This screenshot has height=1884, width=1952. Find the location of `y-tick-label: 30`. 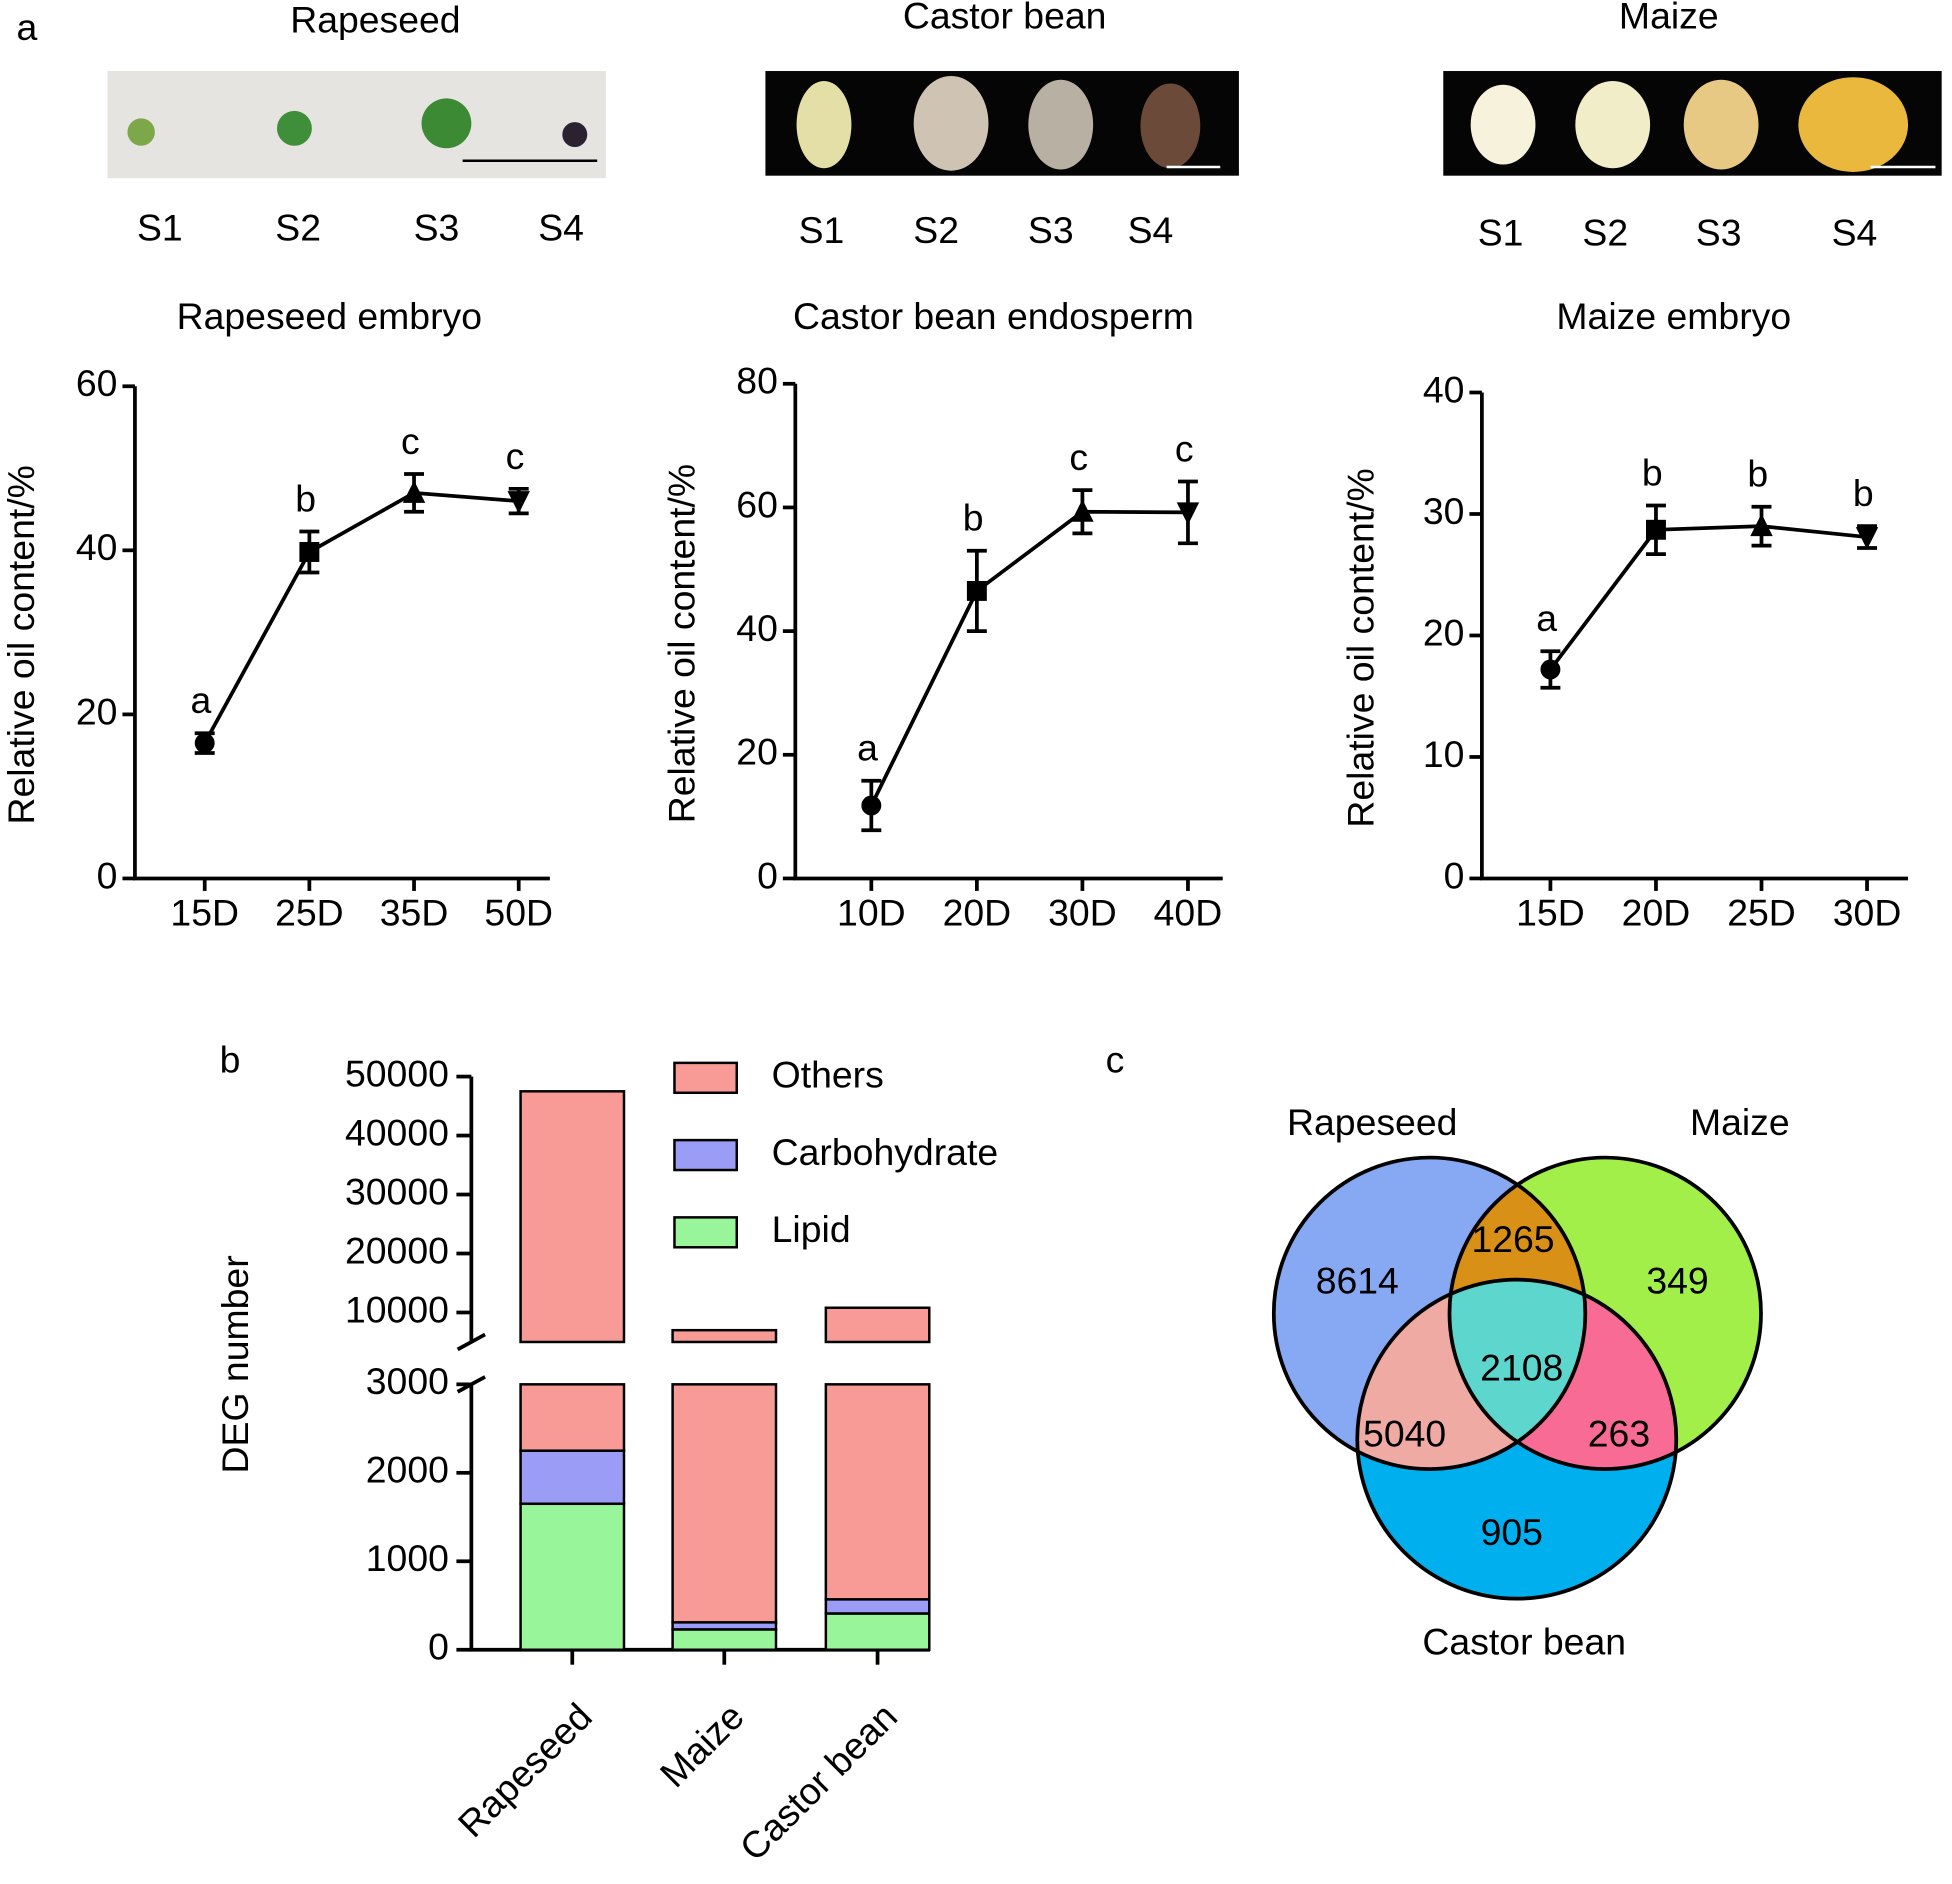

y-tick-label: 30 is located at coordinates (1444, 511).